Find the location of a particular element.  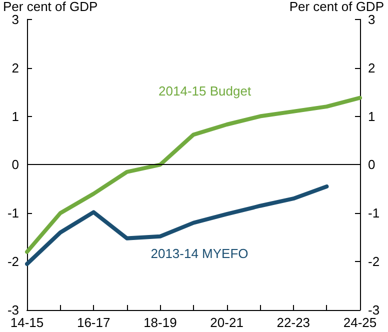

series-label: 2014-15 Budget is located at coordinates (205, 91).